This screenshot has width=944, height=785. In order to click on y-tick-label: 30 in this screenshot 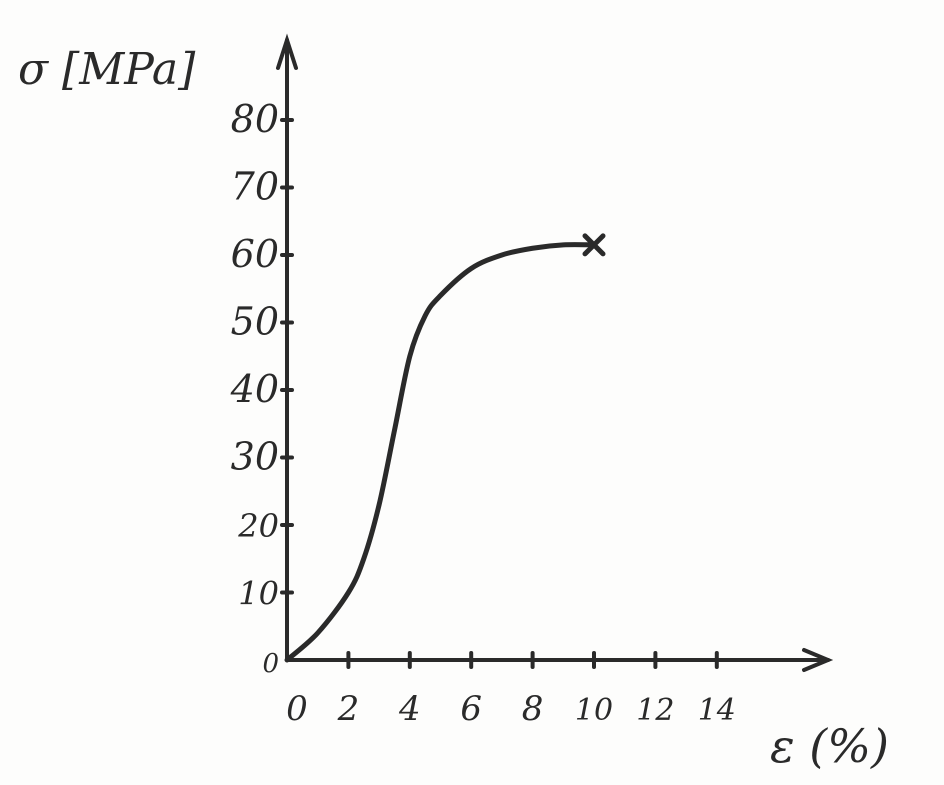, I will do `click(255, 457)`.